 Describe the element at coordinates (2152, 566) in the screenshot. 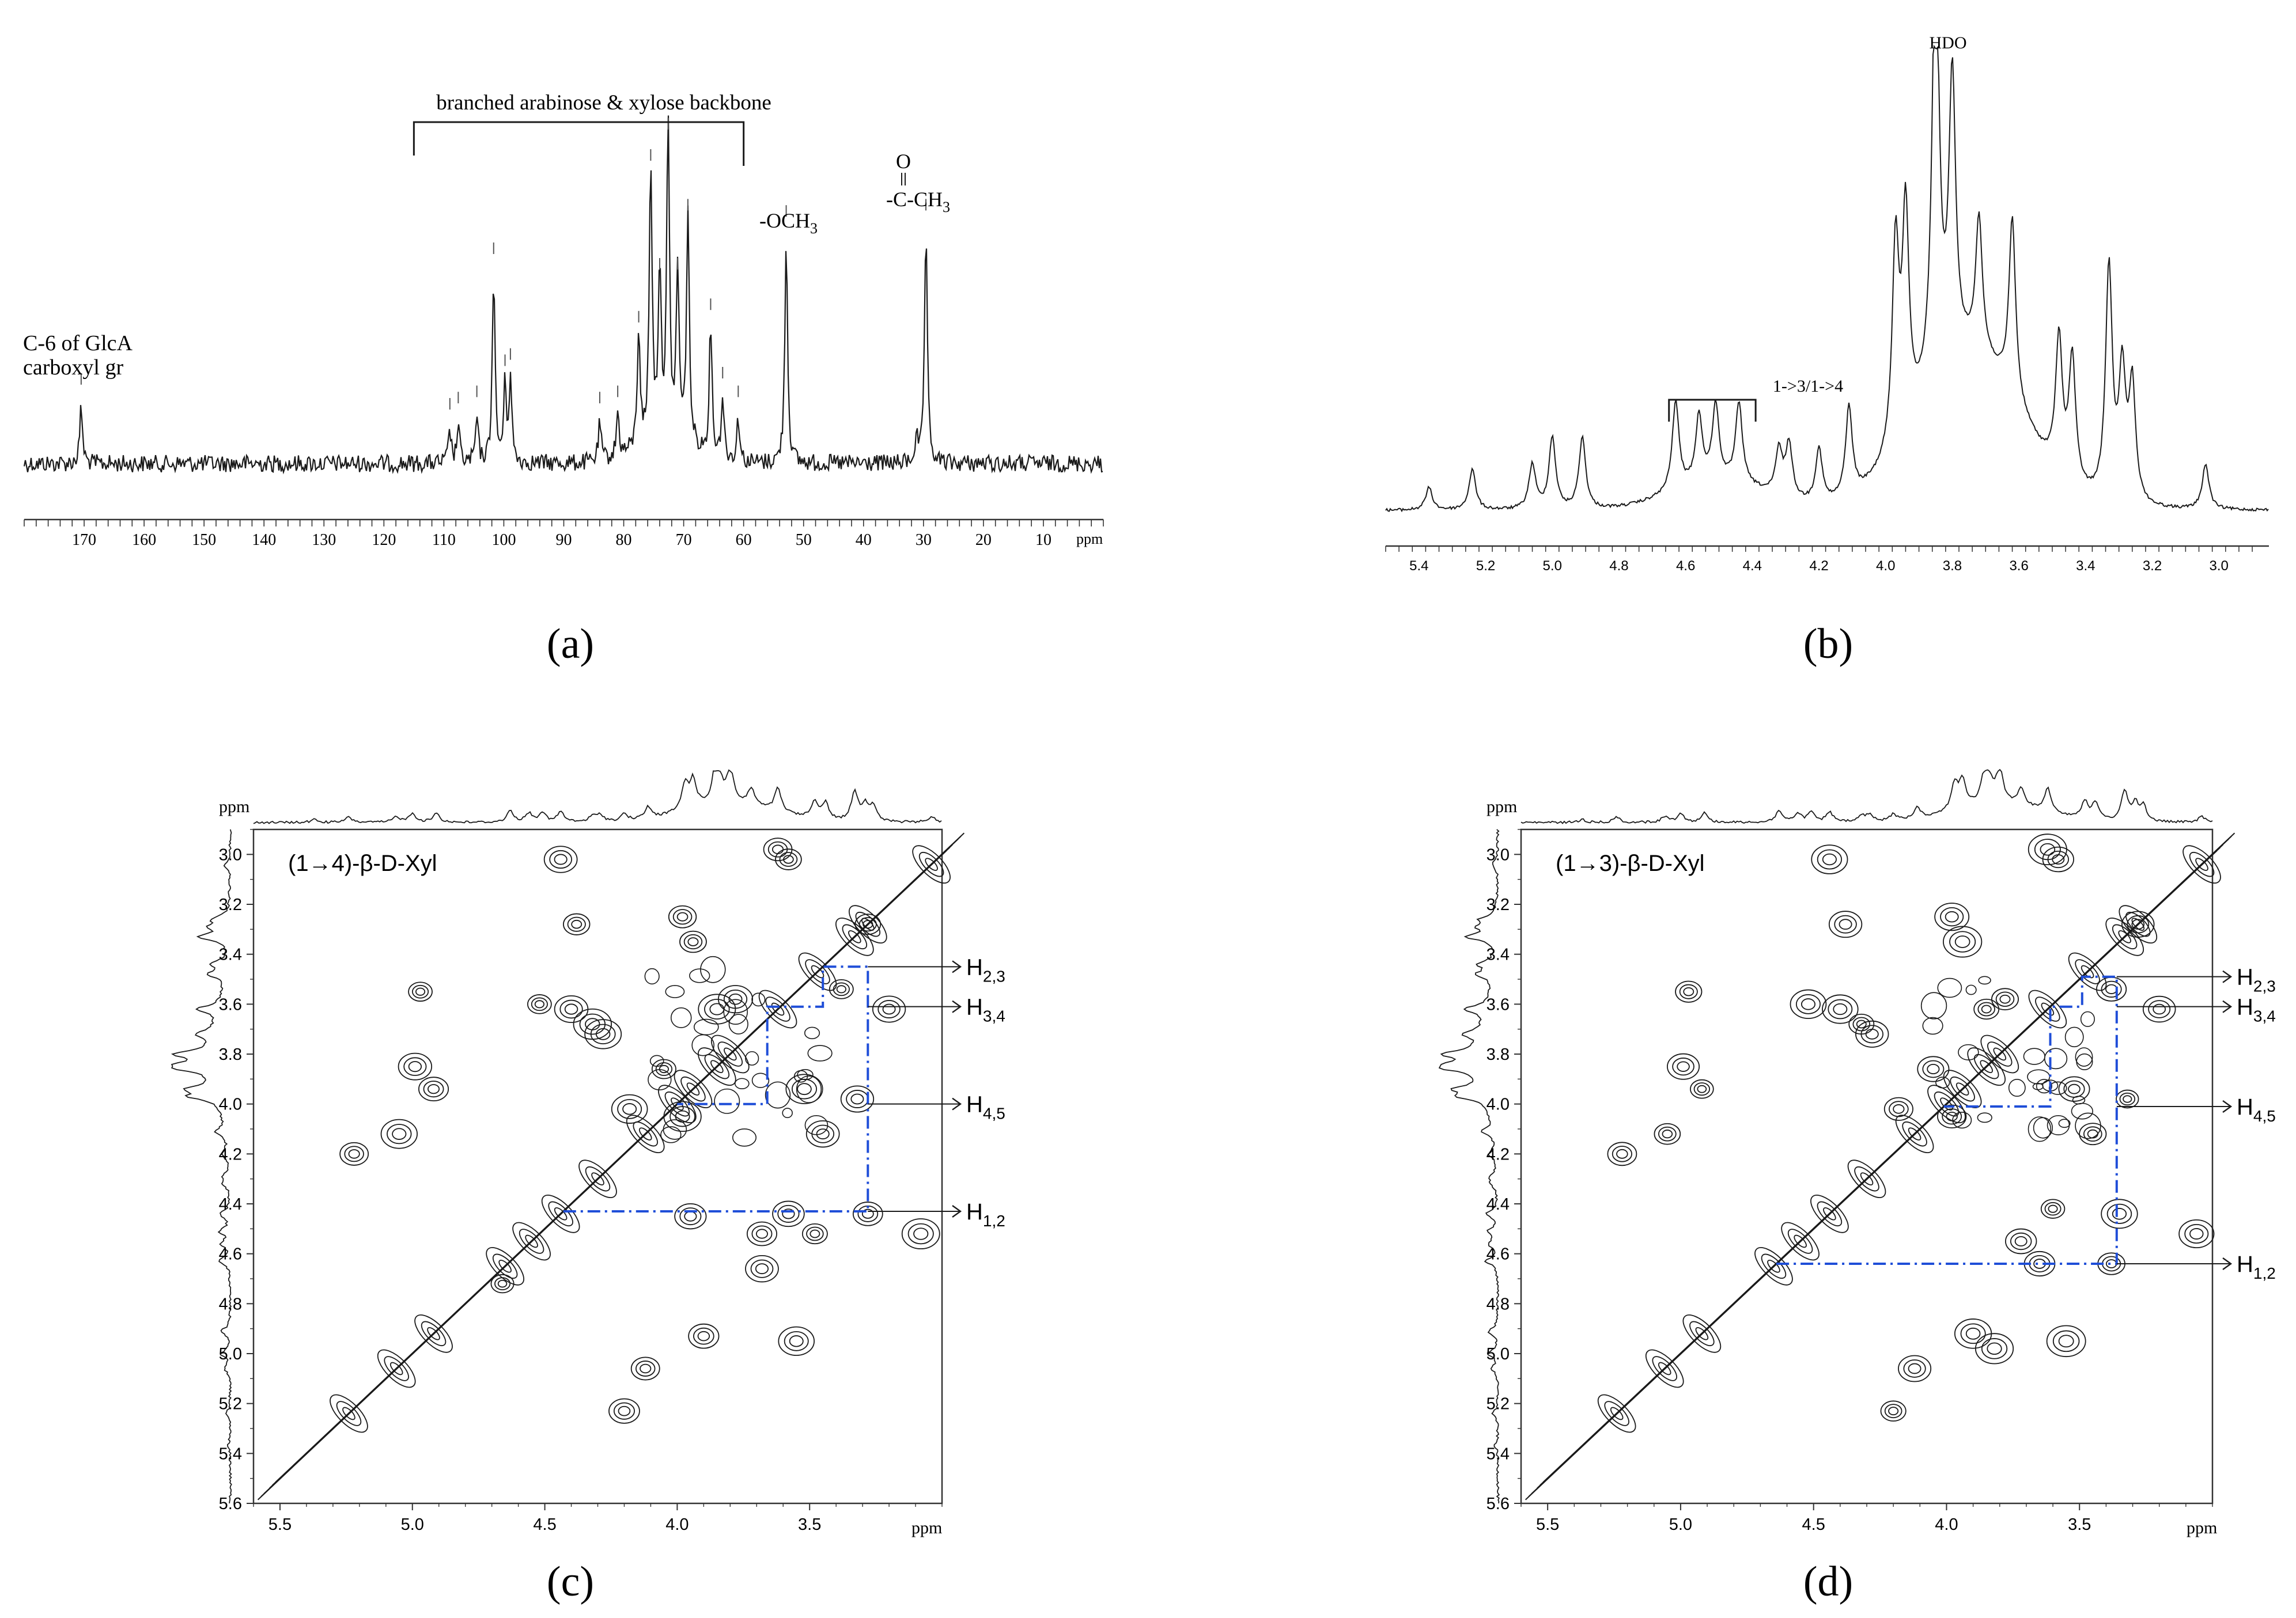

I see `b-tick-label: 3.2` at that location.